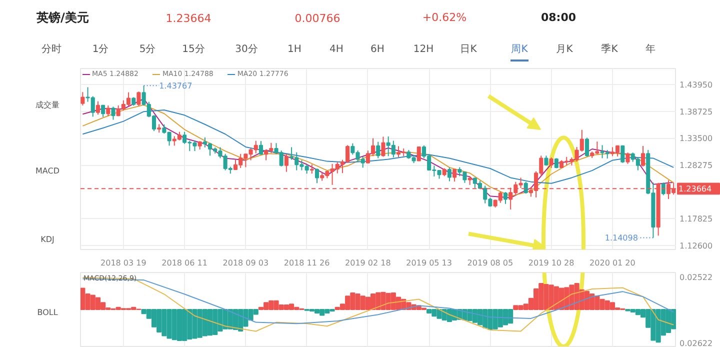 The image size is (720, 347). I want to click on y-tick-label: 1.17825, so click(696, 219).